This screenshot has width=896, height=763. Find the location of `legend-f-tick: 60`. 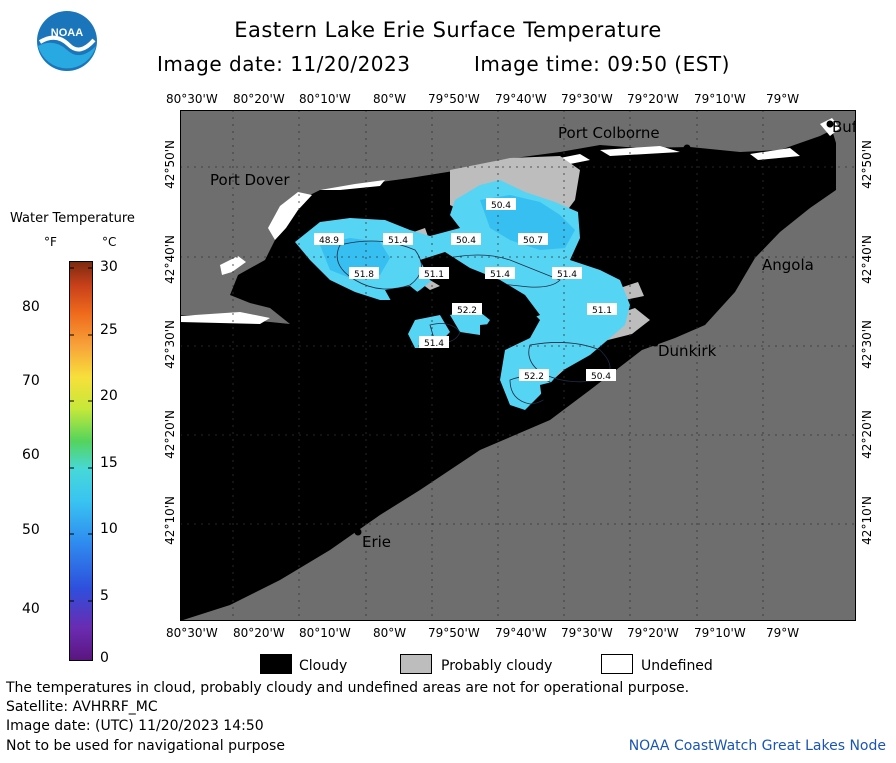

legend-f-tick: 60 is located at coordinates (31, 455).